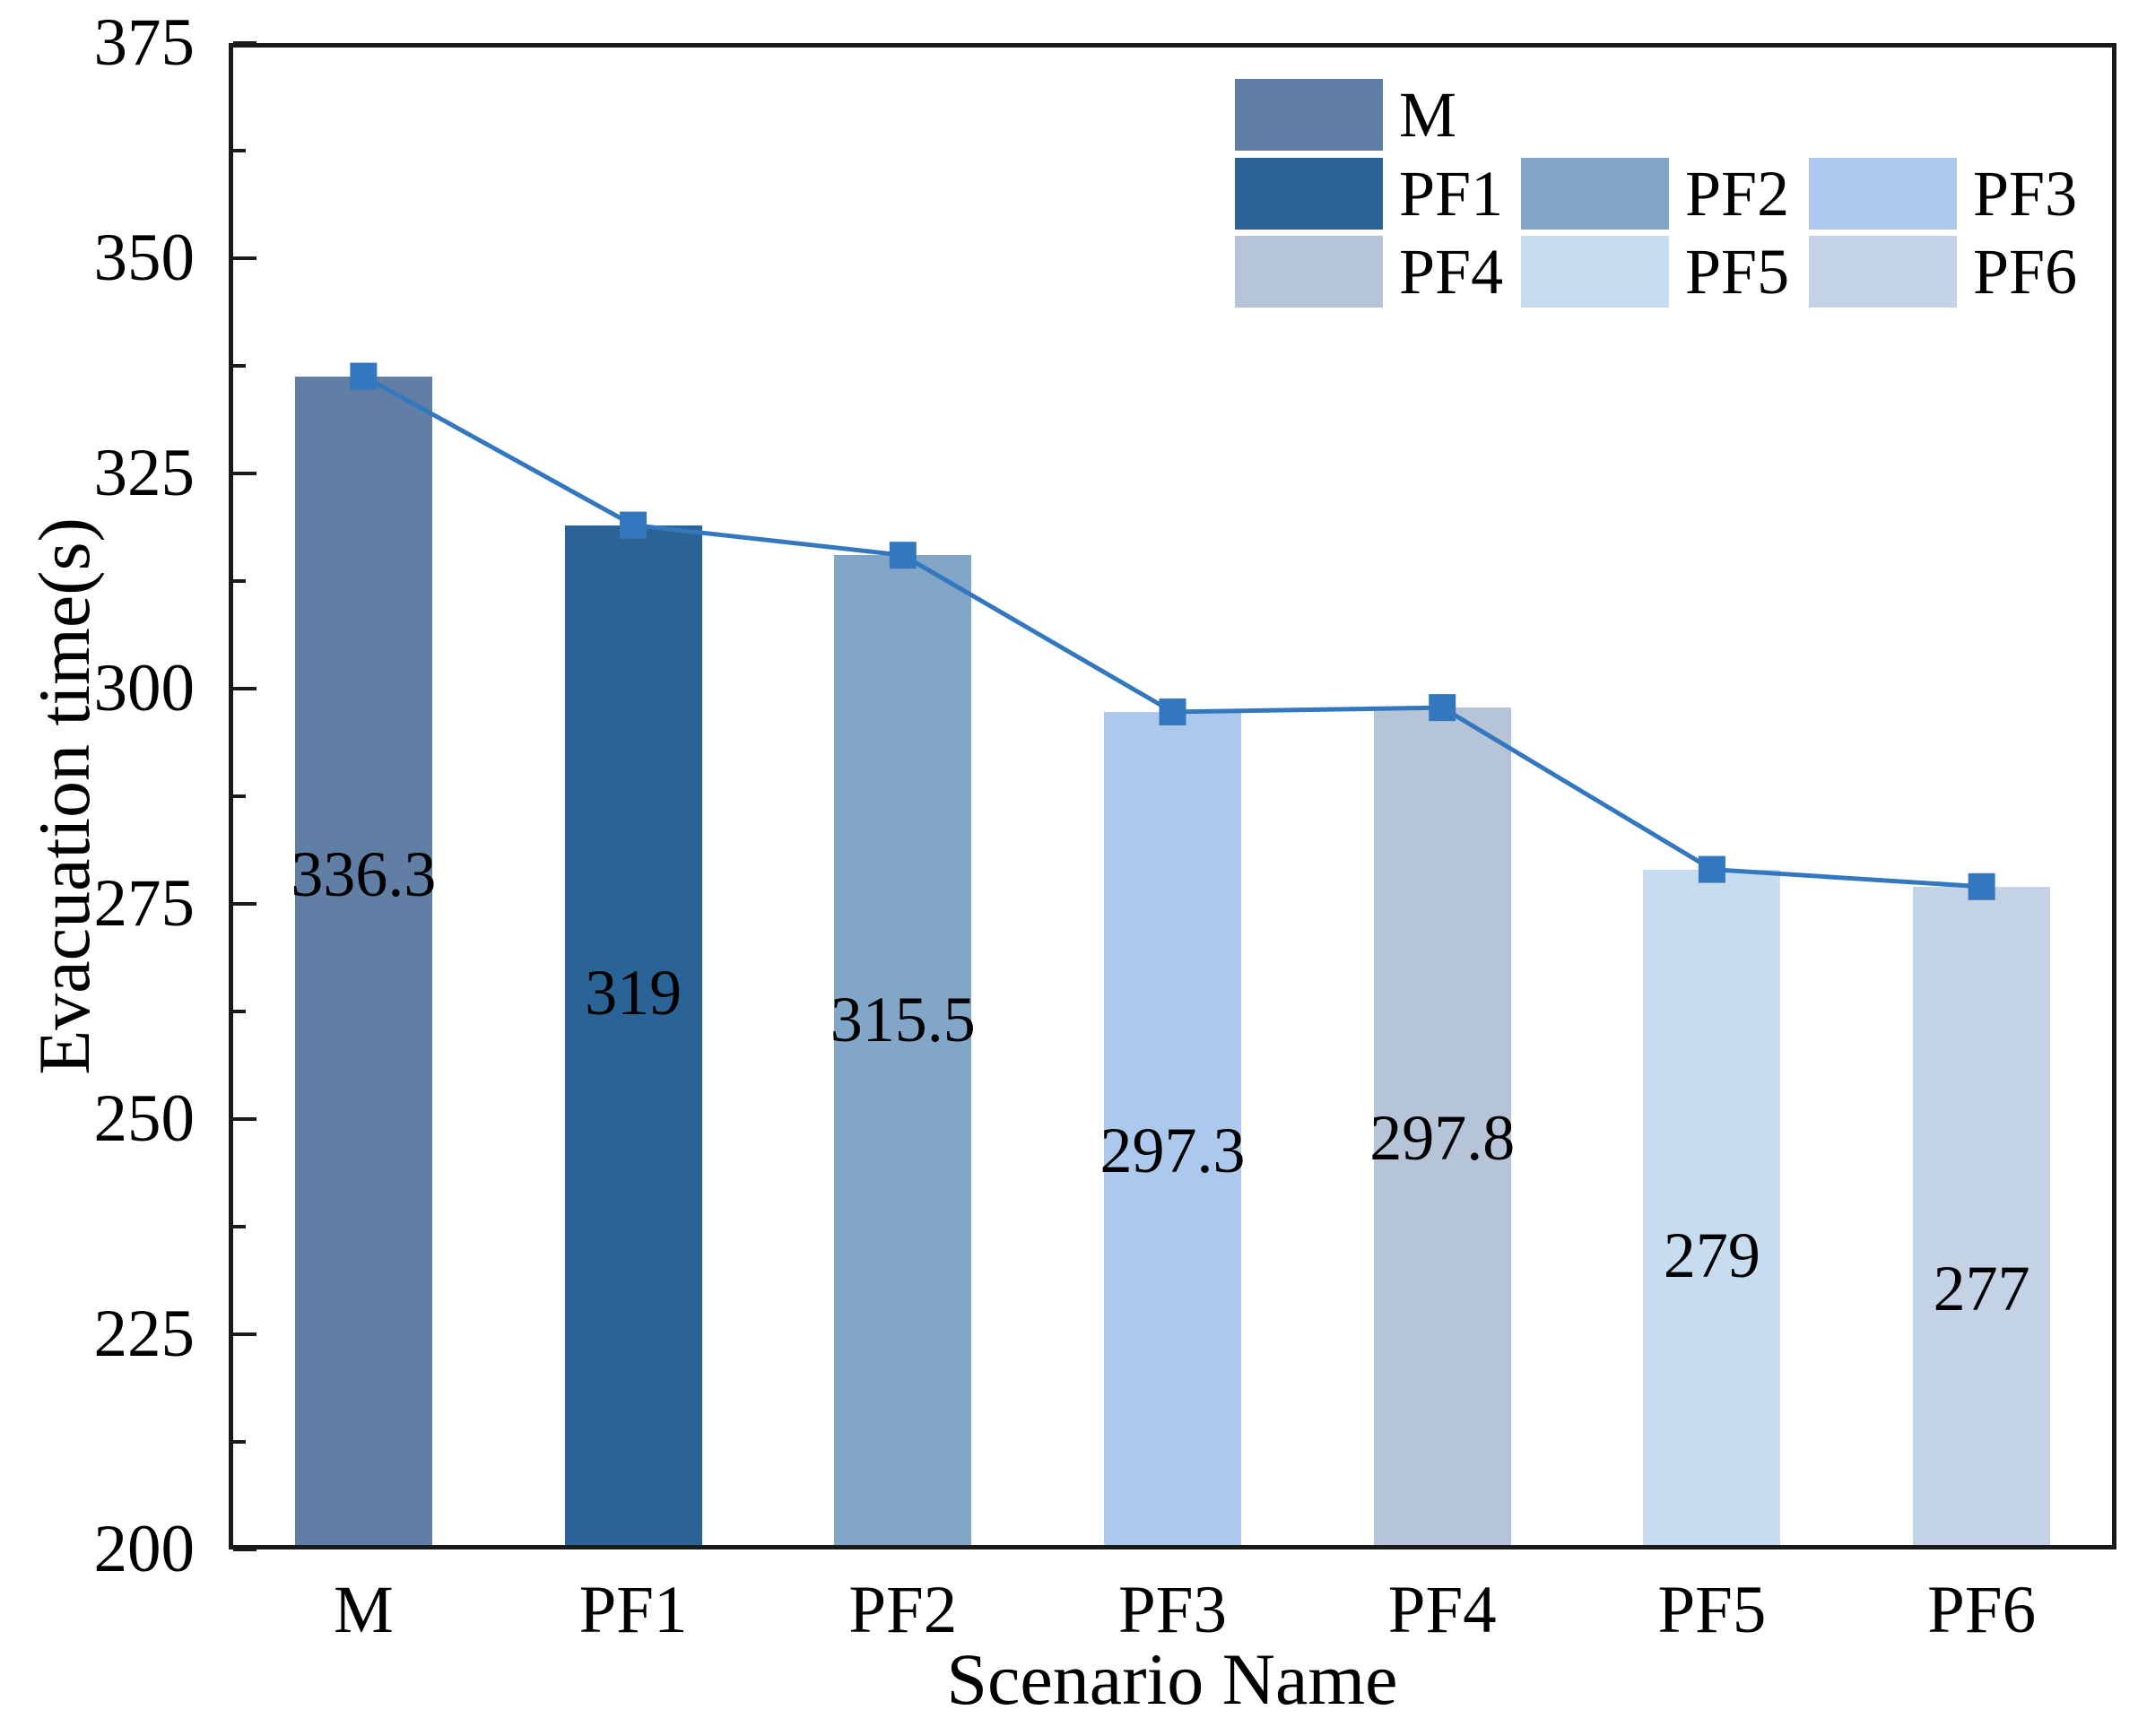 This screenshot has height=1736, width=2138. Describe the element at coordinates (1595, 194) in the screenshot. I see `legend-swatch-PF2` at that location.